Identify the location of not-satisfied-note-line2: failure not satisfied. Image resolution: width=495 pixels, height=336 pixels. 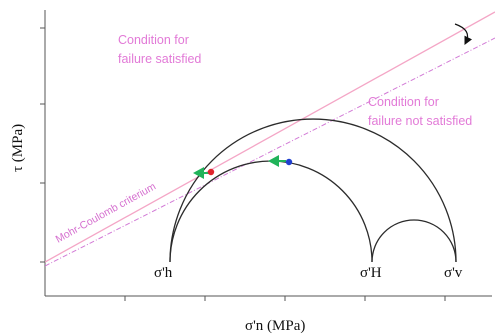
(420, 121).